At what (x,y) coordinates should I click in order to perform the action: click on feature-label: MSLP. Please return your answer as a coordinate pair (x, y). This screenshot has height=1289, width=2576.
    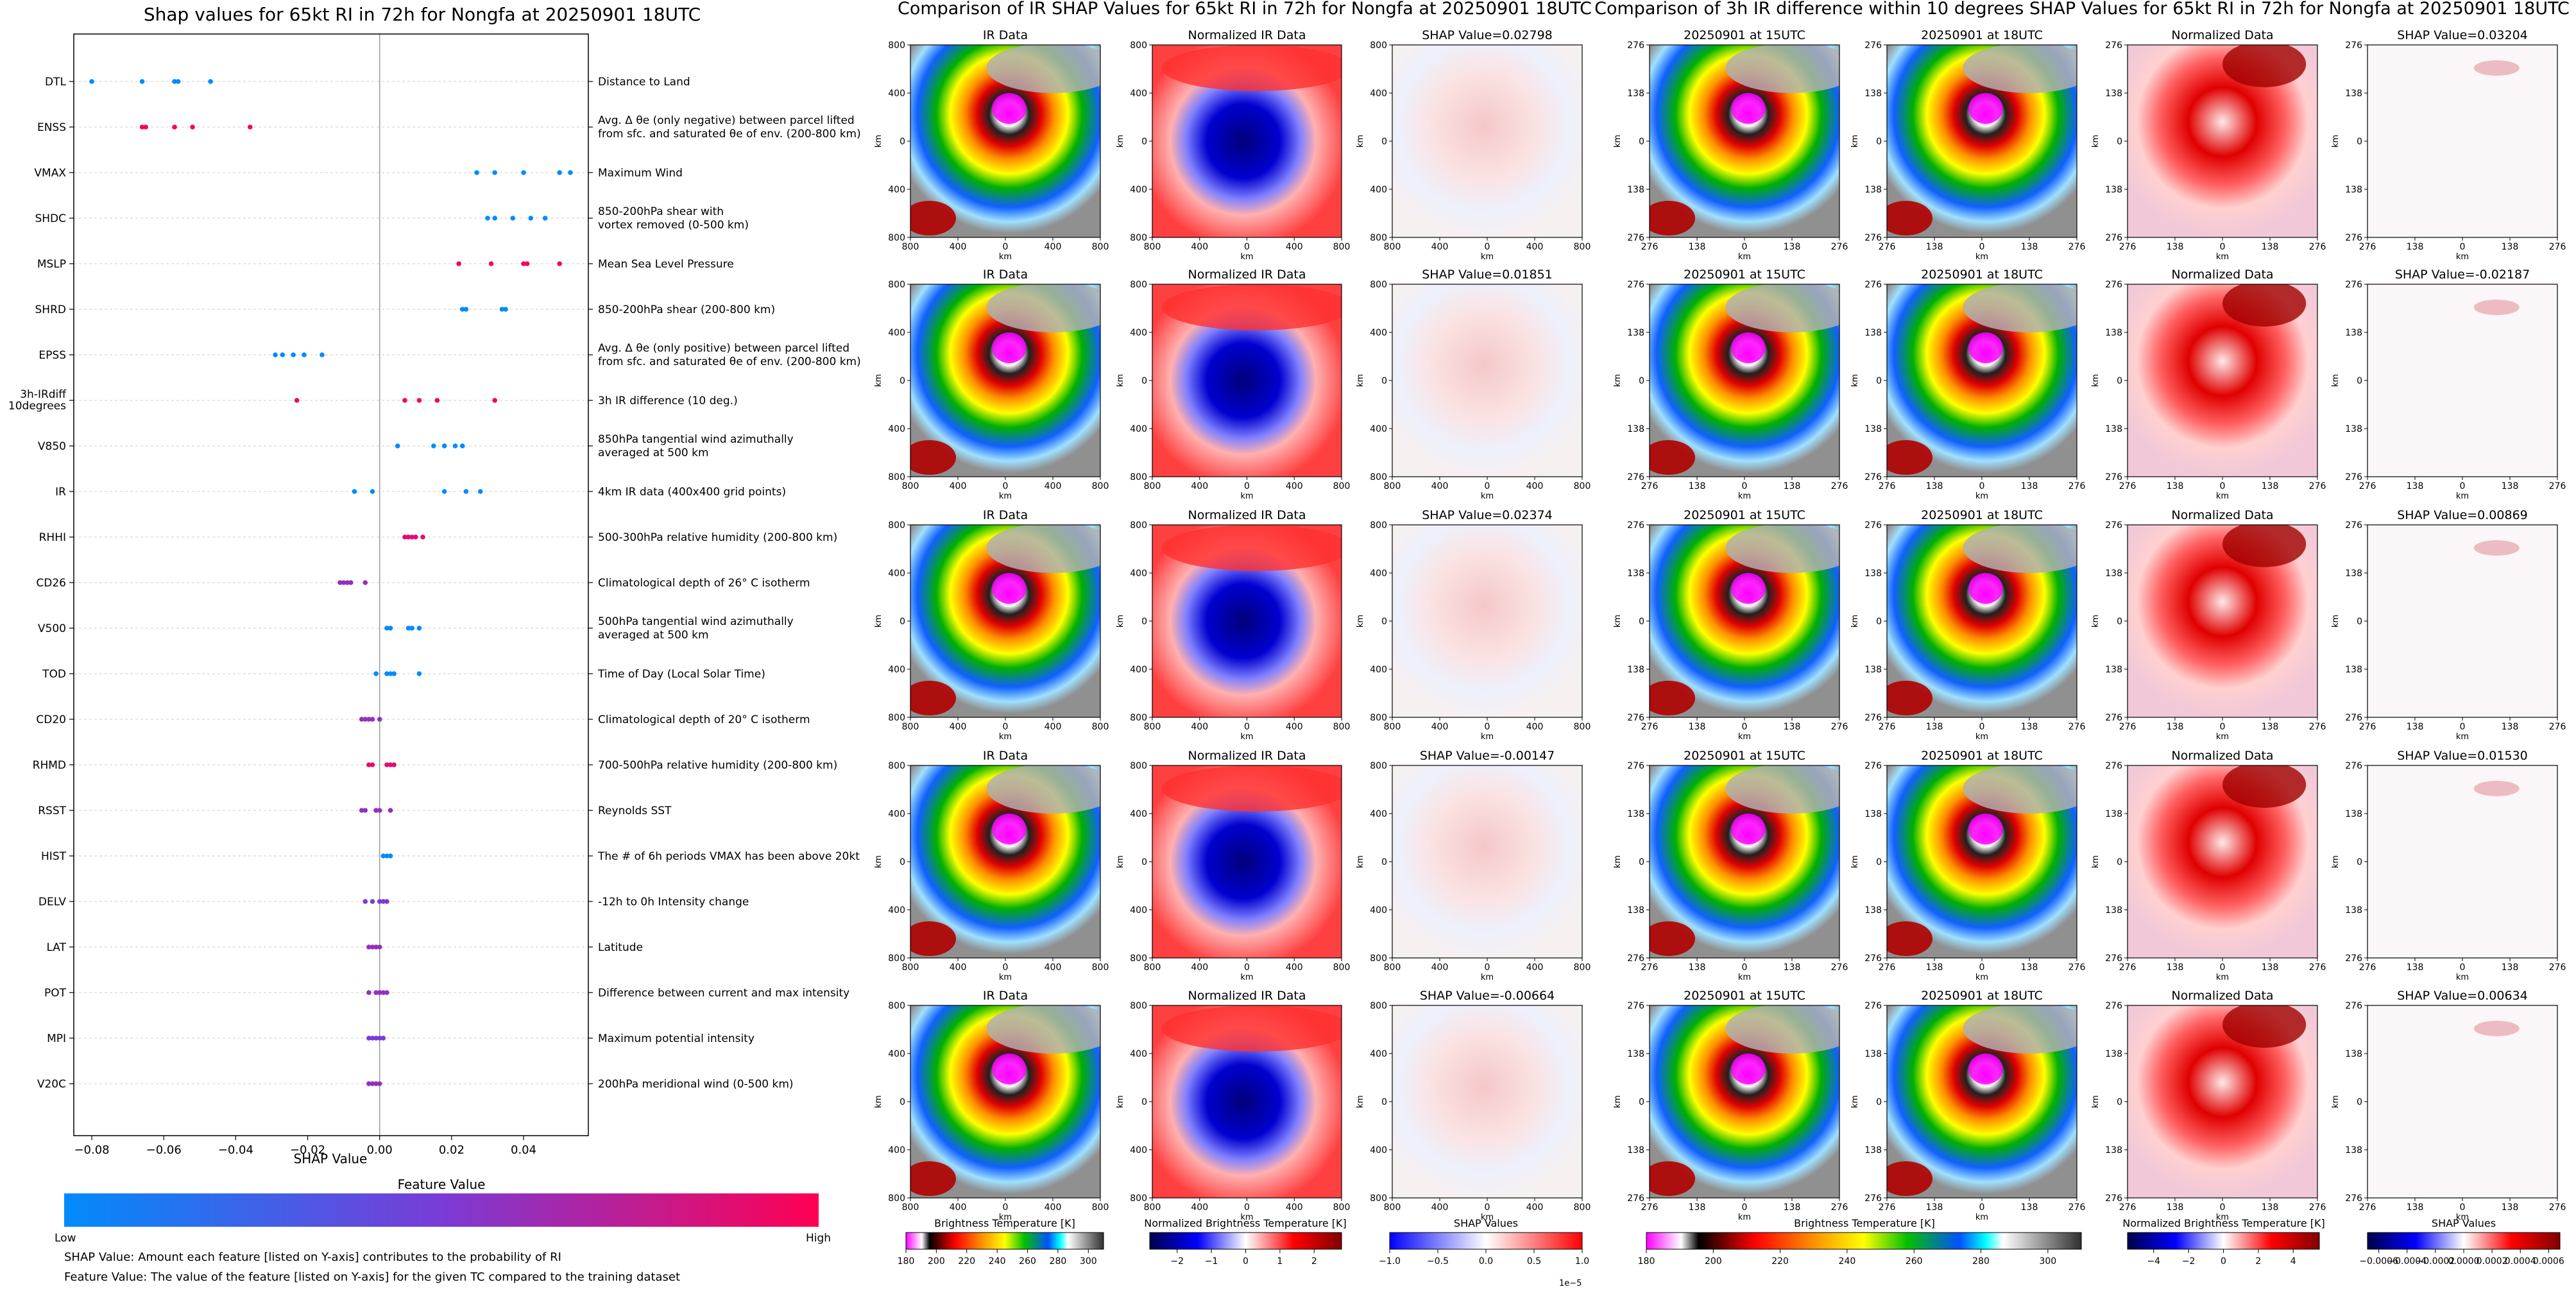
    Looking at the image, I should click on (51, 264).